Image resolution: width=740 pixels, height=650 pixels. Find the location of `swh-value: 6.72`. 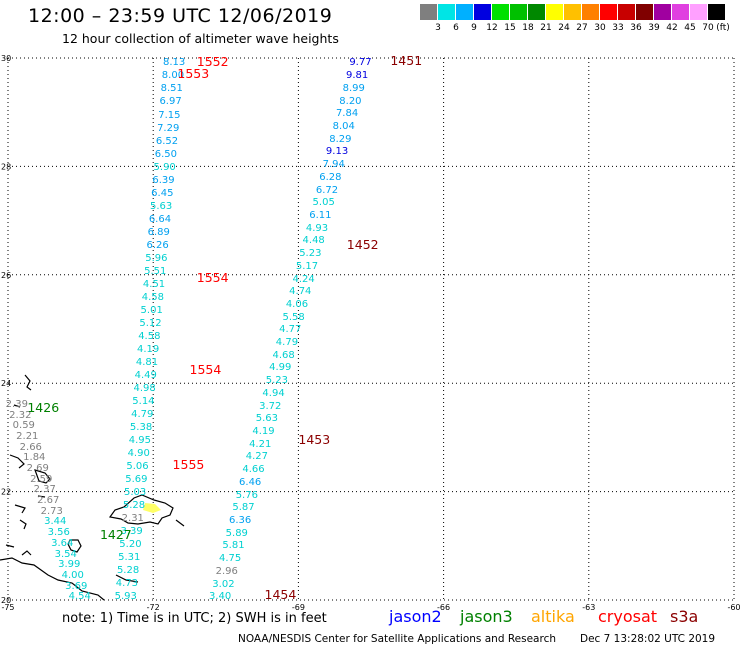

swh-value: 6.72 is located at coordinates (327, 190).